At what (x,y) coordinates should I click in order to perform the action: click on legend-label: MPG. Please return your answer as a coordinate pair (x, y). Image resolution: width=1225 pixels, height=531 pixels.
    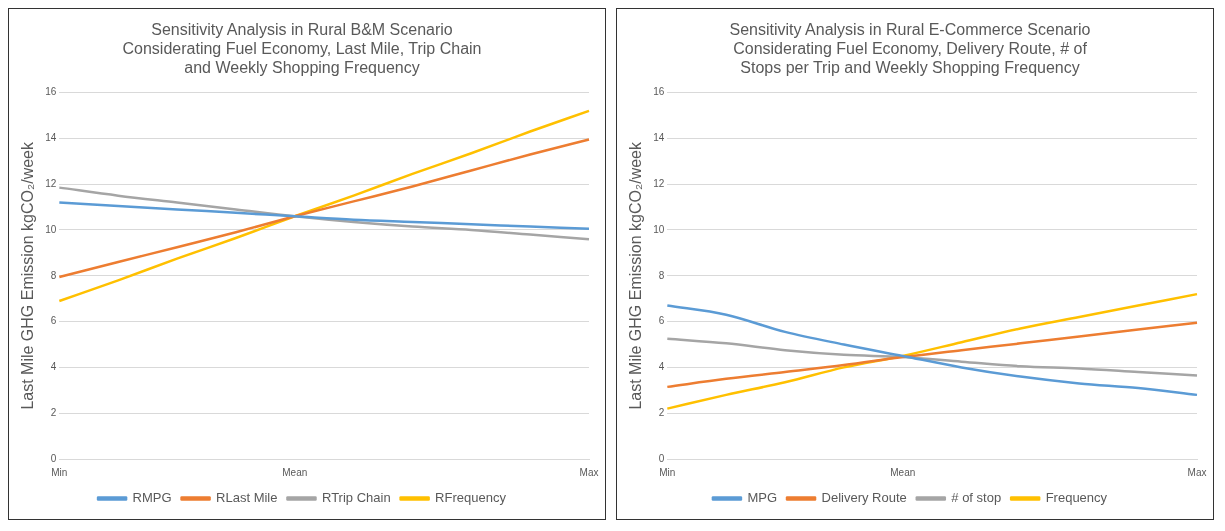
    Looking at the image, I should click on (762, 498).